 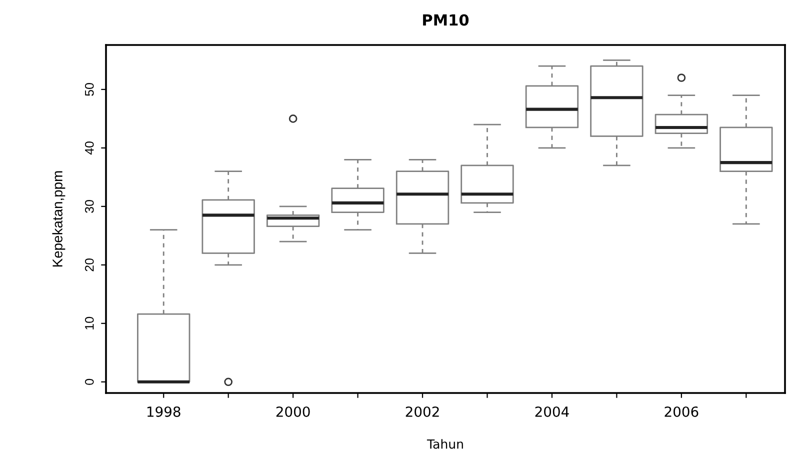 What do you see at coordinates (89, 89) in the screenshot?
I see `y-tick-label: 50` at bounding box center [89, 89].